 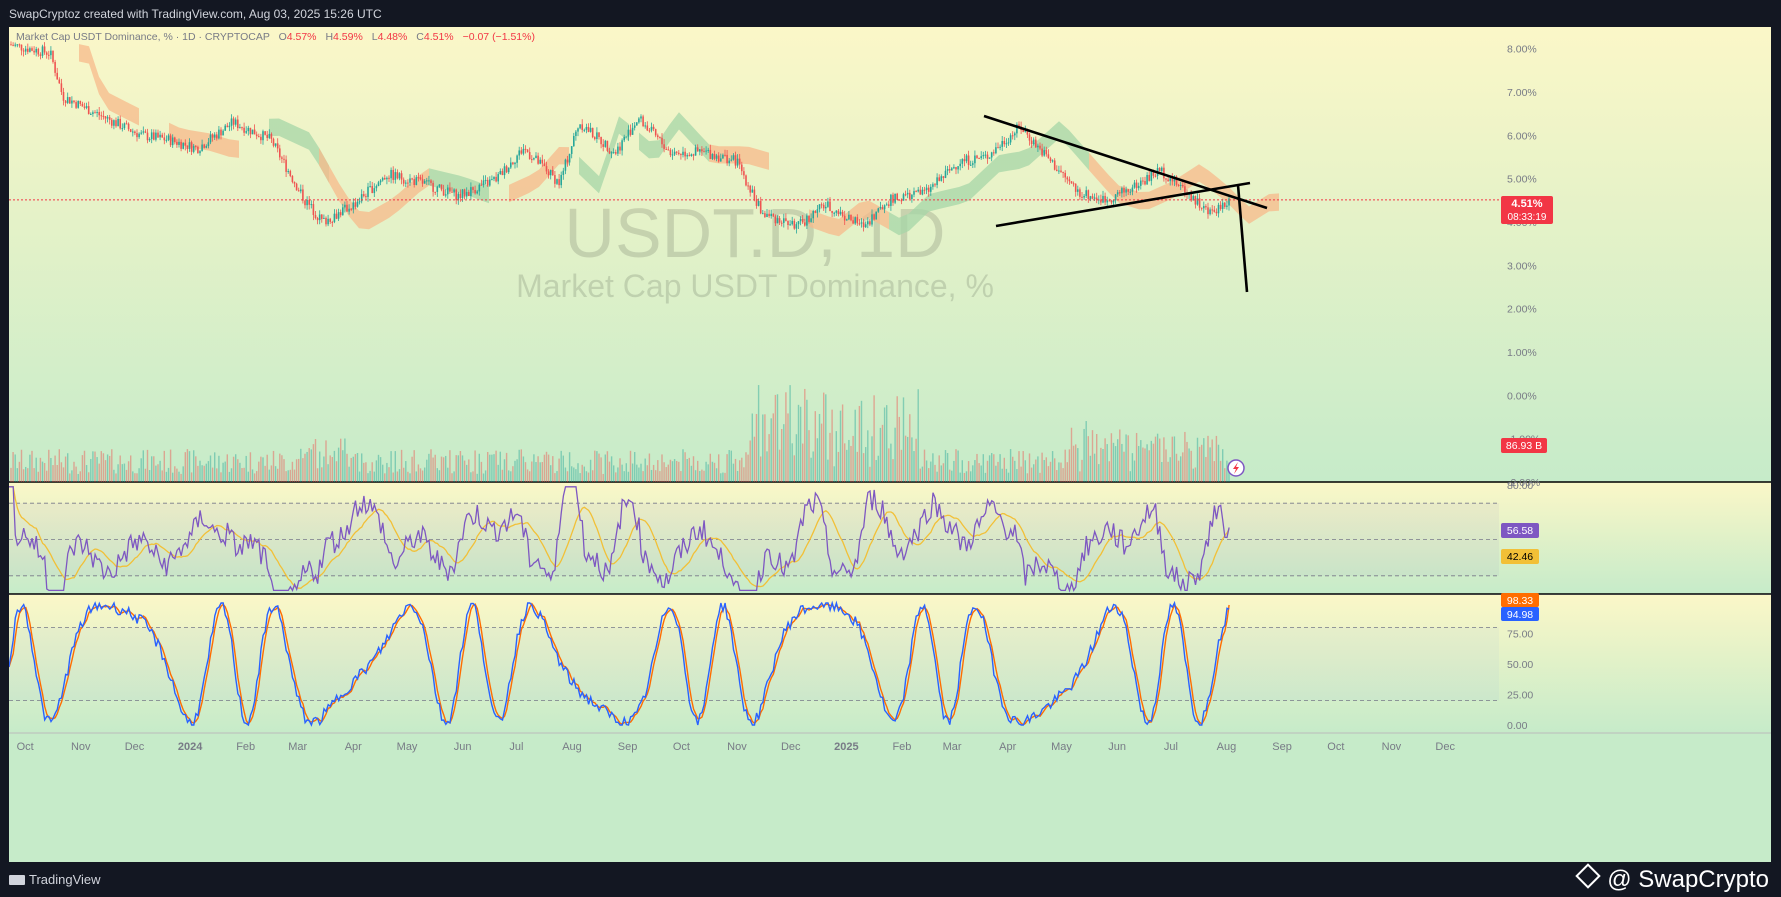 I want to click on lower-trendline, so click(x=1123, y=204).